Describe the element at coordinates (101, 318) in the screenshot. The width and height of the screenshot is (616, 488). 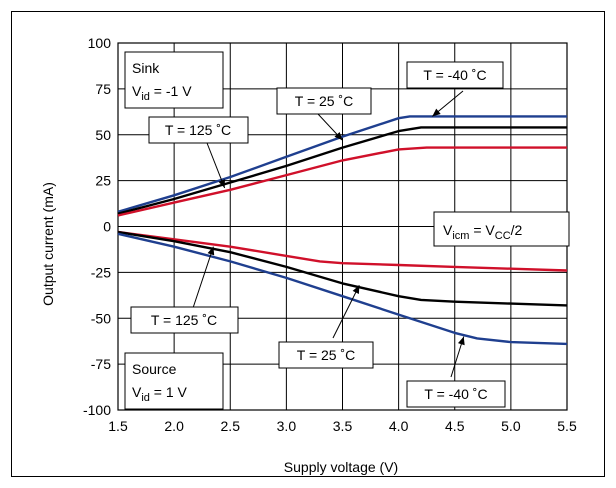
I see `y-tick-label: -50` at that location.